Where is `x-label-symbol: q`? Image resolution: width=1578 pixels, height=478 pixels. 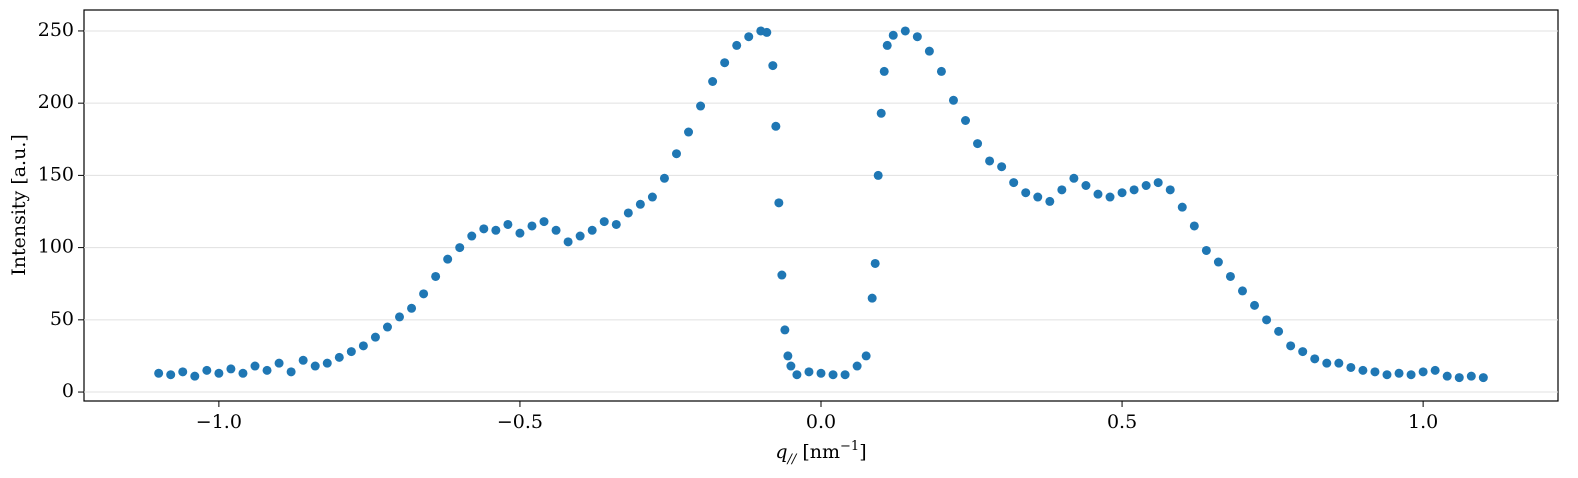
x-label-symbol: q is located at coordinates (781, 452).